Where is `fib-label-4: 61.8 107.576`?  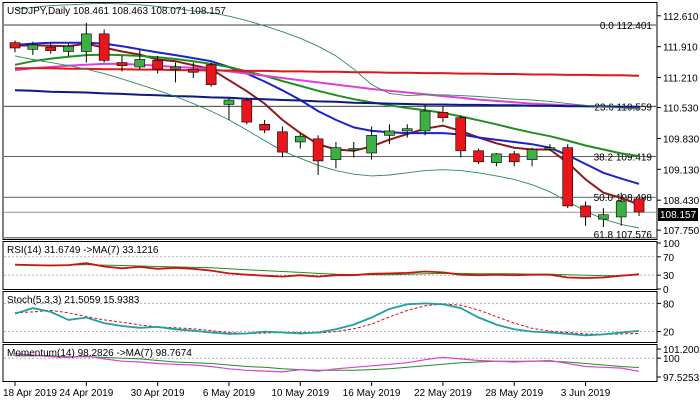 fib-label-4: 61.8 107.576 is located at coordinates (623, 235).